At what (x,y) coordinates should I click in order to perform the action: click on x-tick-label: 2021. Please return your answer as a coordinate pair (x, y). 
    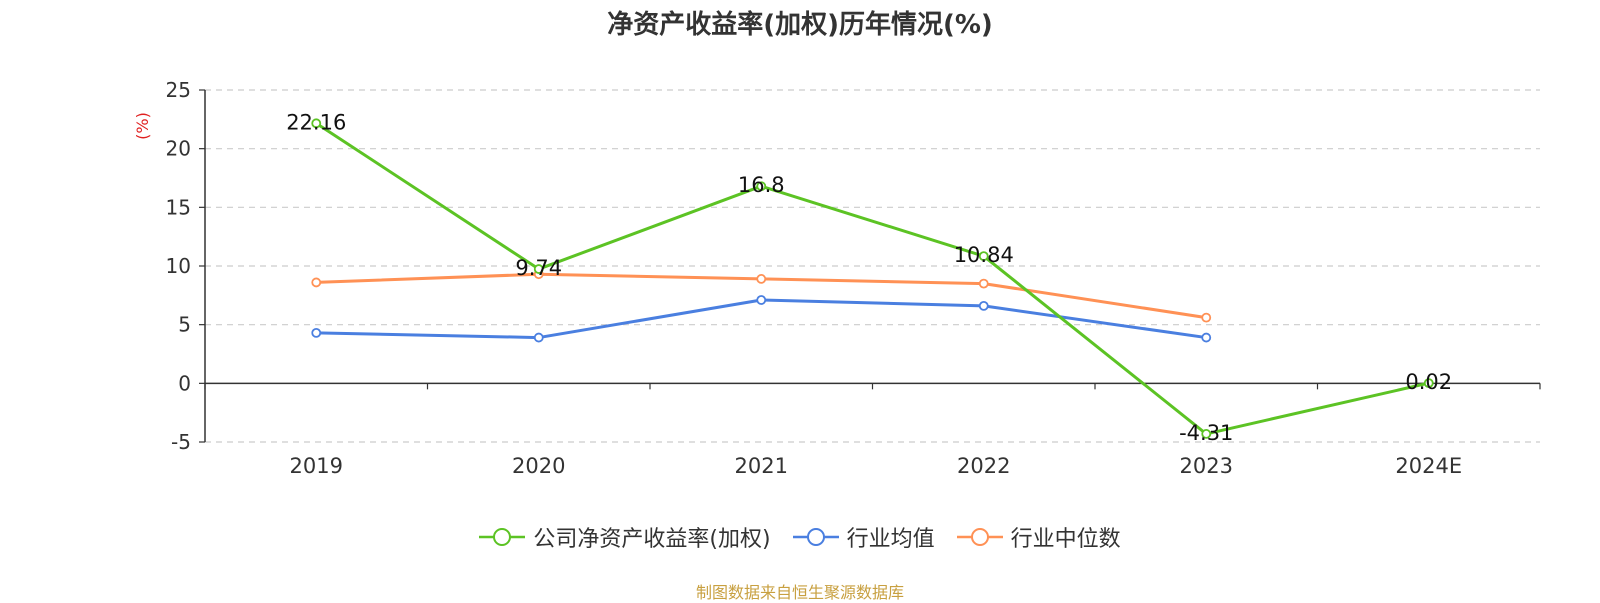
    Looking at the image, I should click on (761, 466).